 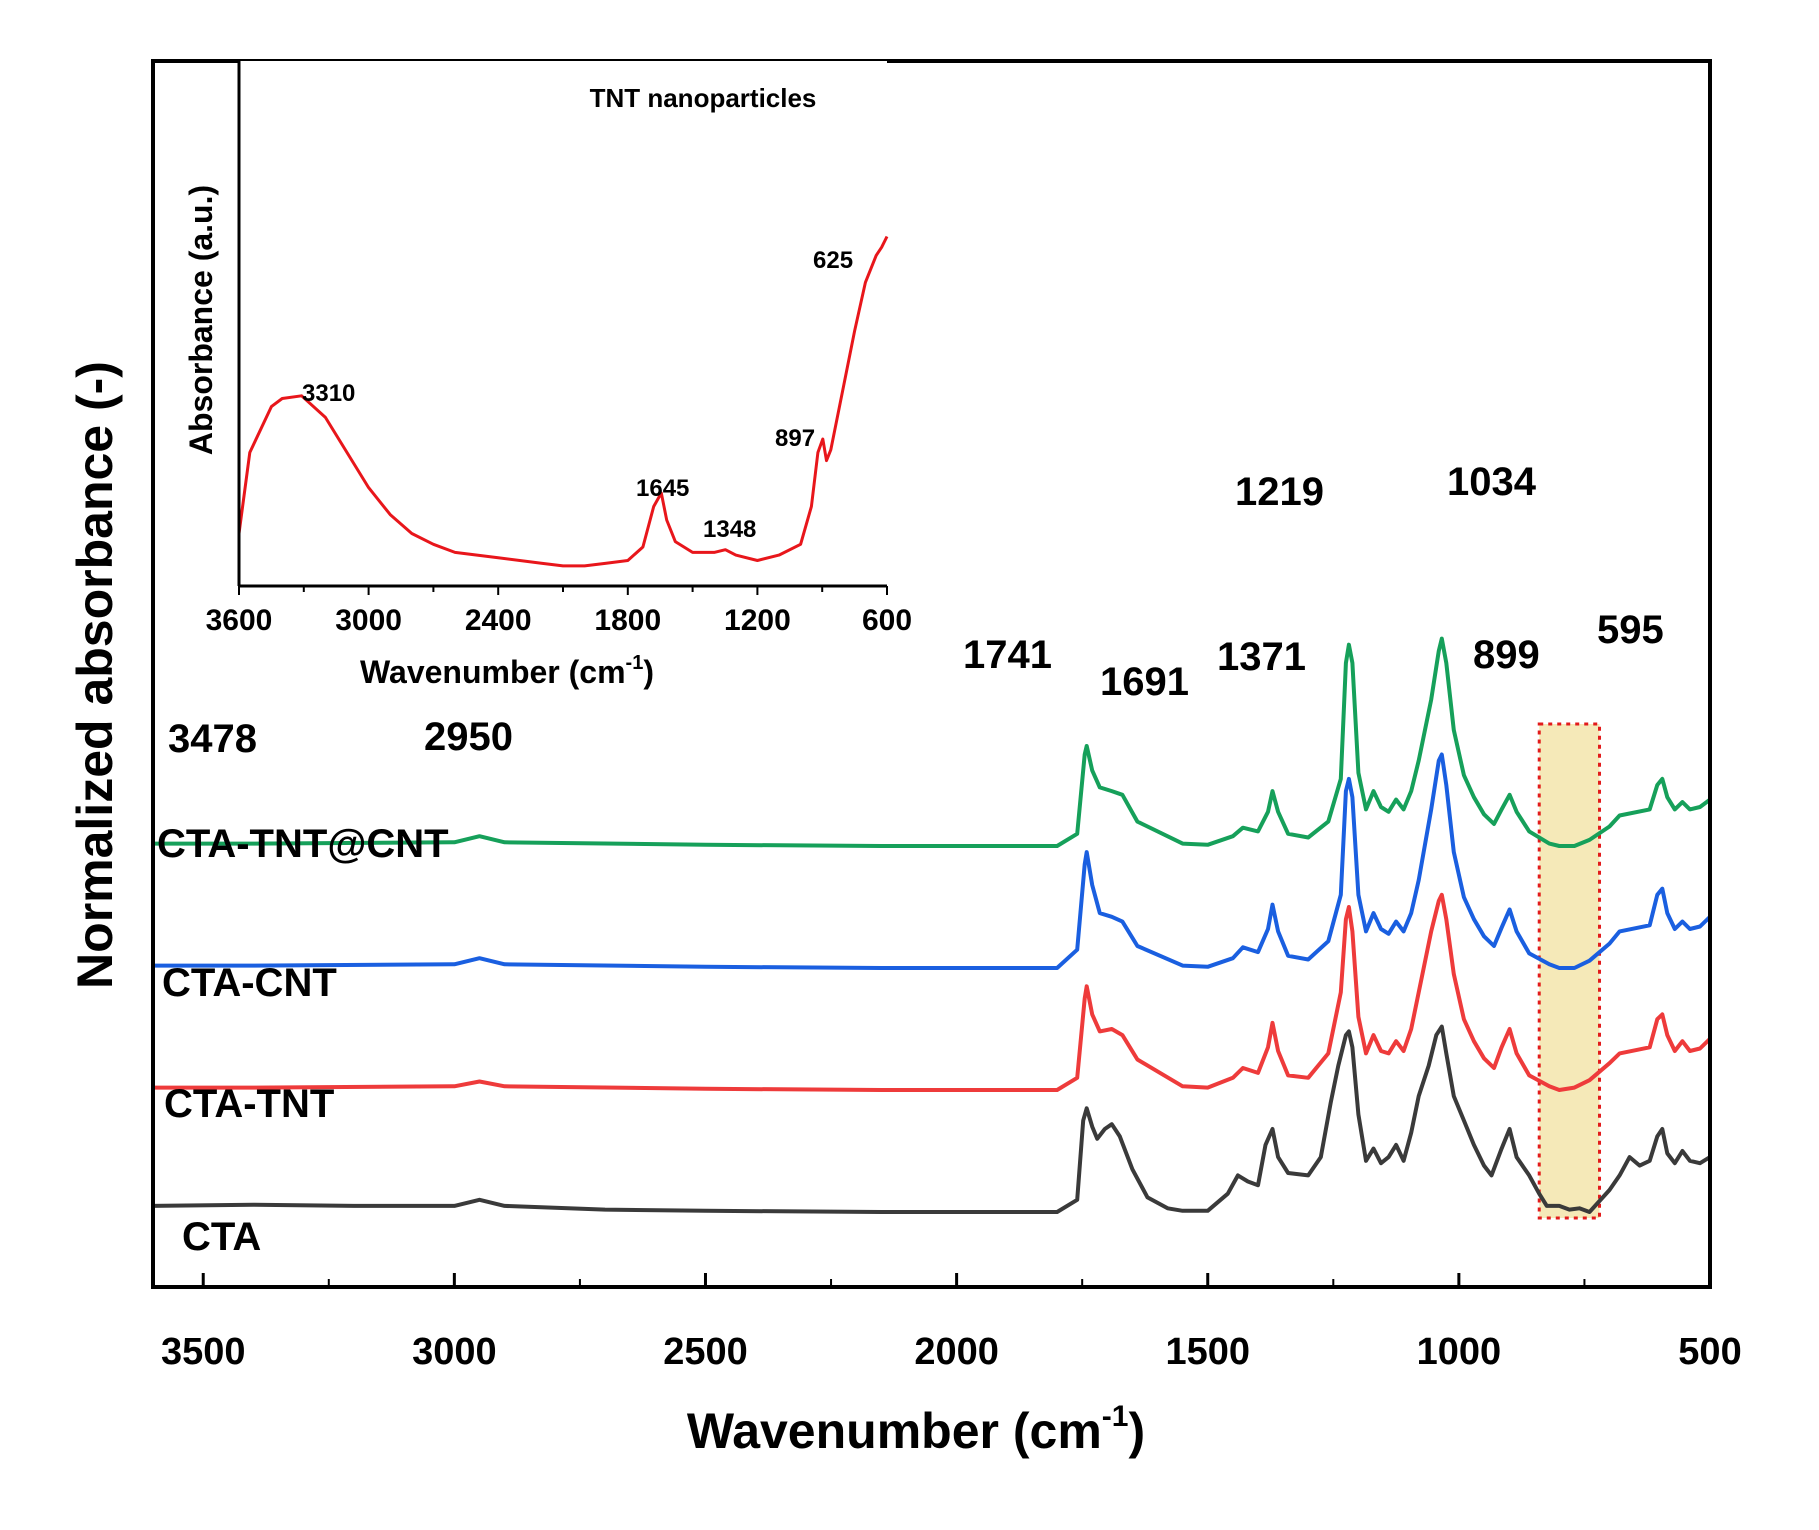 I want to click on inset-x-tick-label-2400: 2400, so click(x=498, y=620).